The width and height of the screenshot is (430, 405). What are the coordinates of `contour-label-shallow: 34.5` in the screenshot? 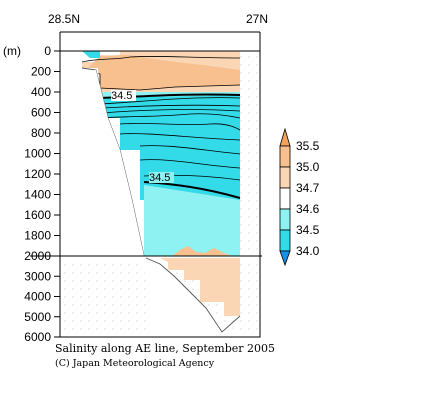 It's located at (123, 96).